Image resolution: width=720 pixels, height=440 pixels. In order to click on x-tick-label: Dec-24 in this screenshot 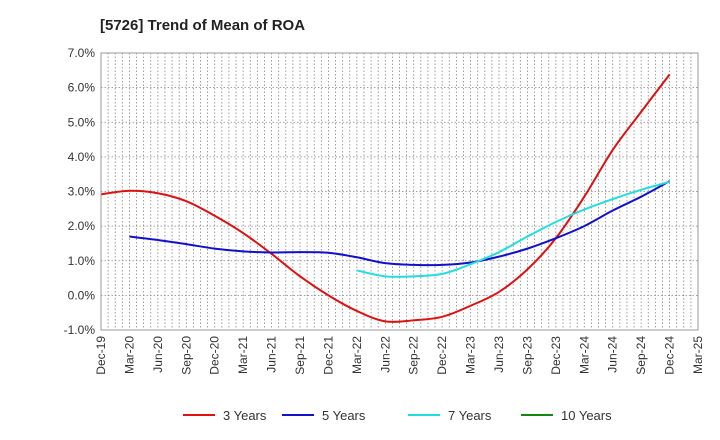, I will do `click(670, 355)`.